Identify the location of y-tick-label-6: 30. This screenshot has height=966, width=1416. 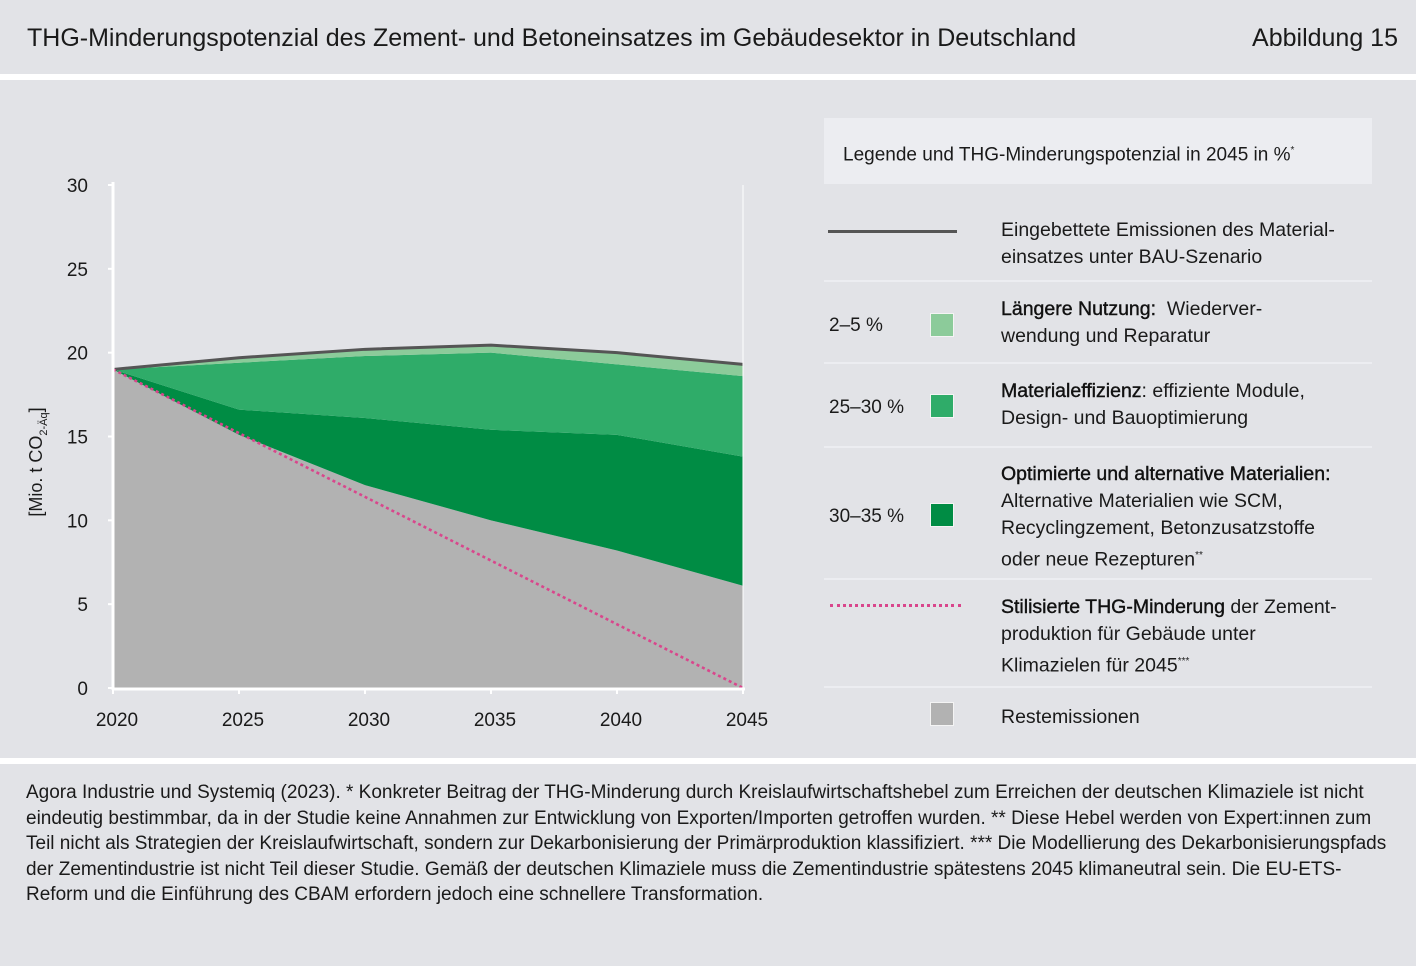
(77, 186).